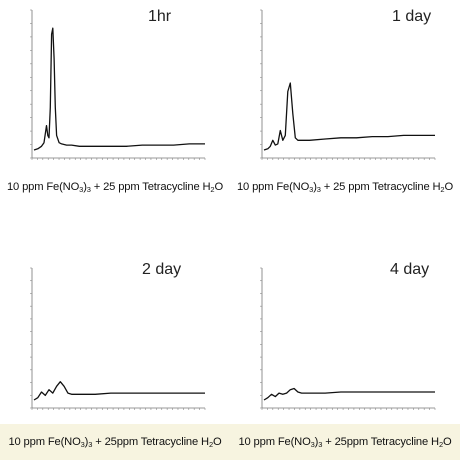 This screenshot has height=460, width=460. I want to click on chart-title: 1 day, so click(411, 17).